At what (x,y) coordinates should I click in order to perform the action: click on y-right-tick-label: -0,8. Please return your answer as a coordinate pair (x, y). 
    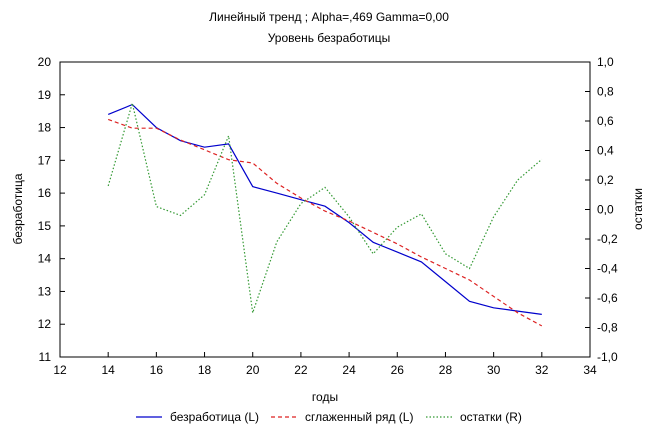
    Looking at the image, I should click on (607, 328).